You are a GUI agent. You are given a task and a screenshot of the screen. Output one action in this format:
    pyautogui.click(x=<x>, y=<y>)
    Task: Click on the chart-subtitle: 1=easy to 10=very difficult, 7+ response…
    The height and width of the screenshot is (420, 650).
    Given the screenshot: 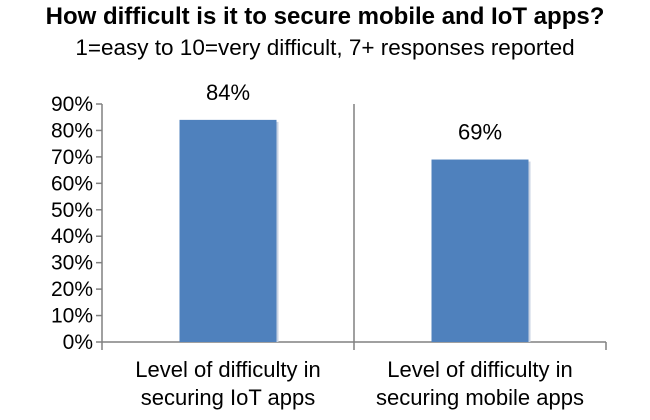 What is the action you would take?
    pyautogui.click(x=325, y=47)
    